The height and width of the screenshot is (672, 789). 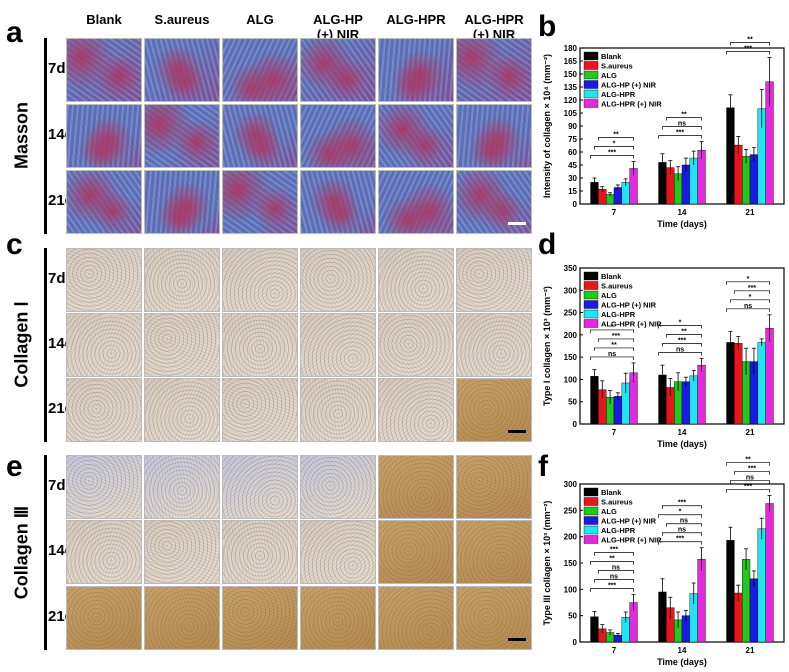 I want to click on column-header-alg-hpr: ALG-HPR, so click(x=416, y=19).